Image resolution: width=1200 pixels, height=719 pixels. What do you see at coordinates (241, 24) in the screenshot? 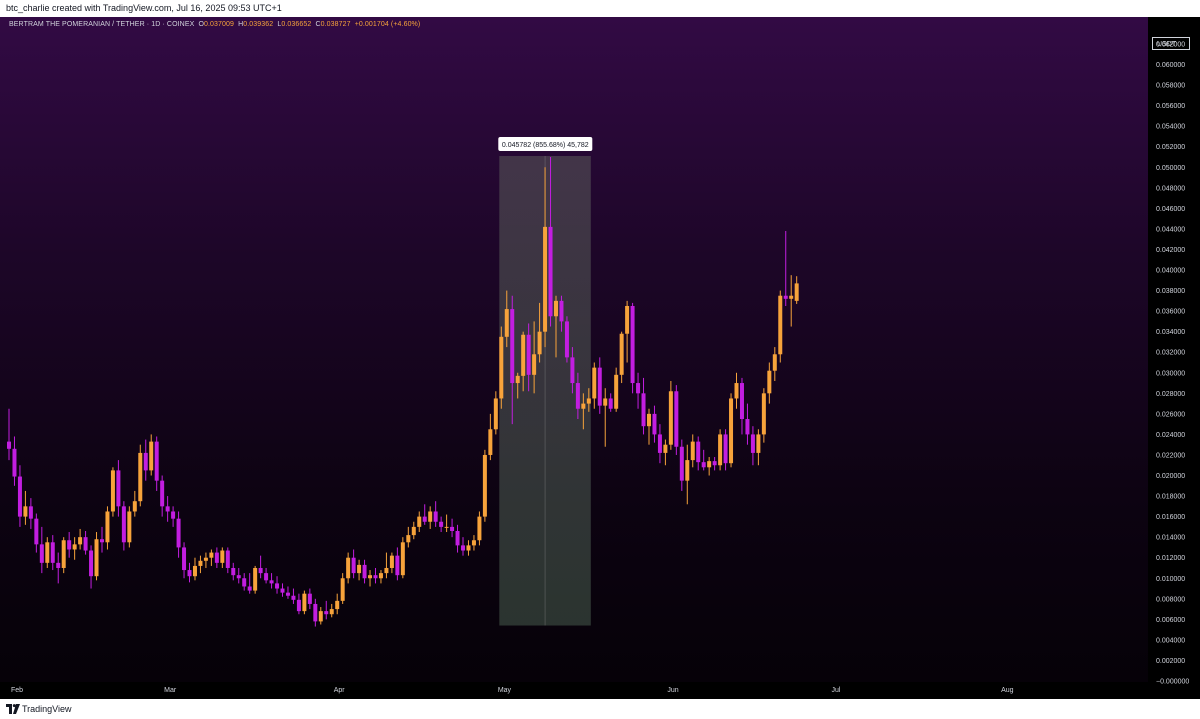
I see `high-label: H` at bounding box center [241, 24].